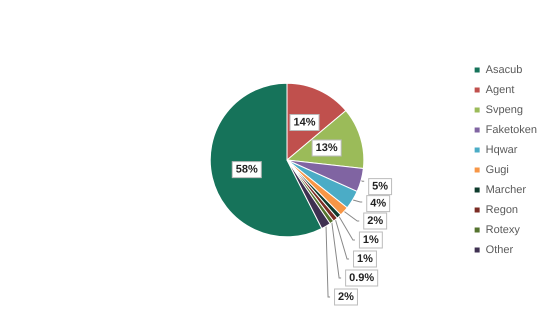 This screenshot has width=552, height=320. What do you see at coordinates (502, 210) in the screenshot?
I see `legend-label: Regon` at bounding box center [502, 210].